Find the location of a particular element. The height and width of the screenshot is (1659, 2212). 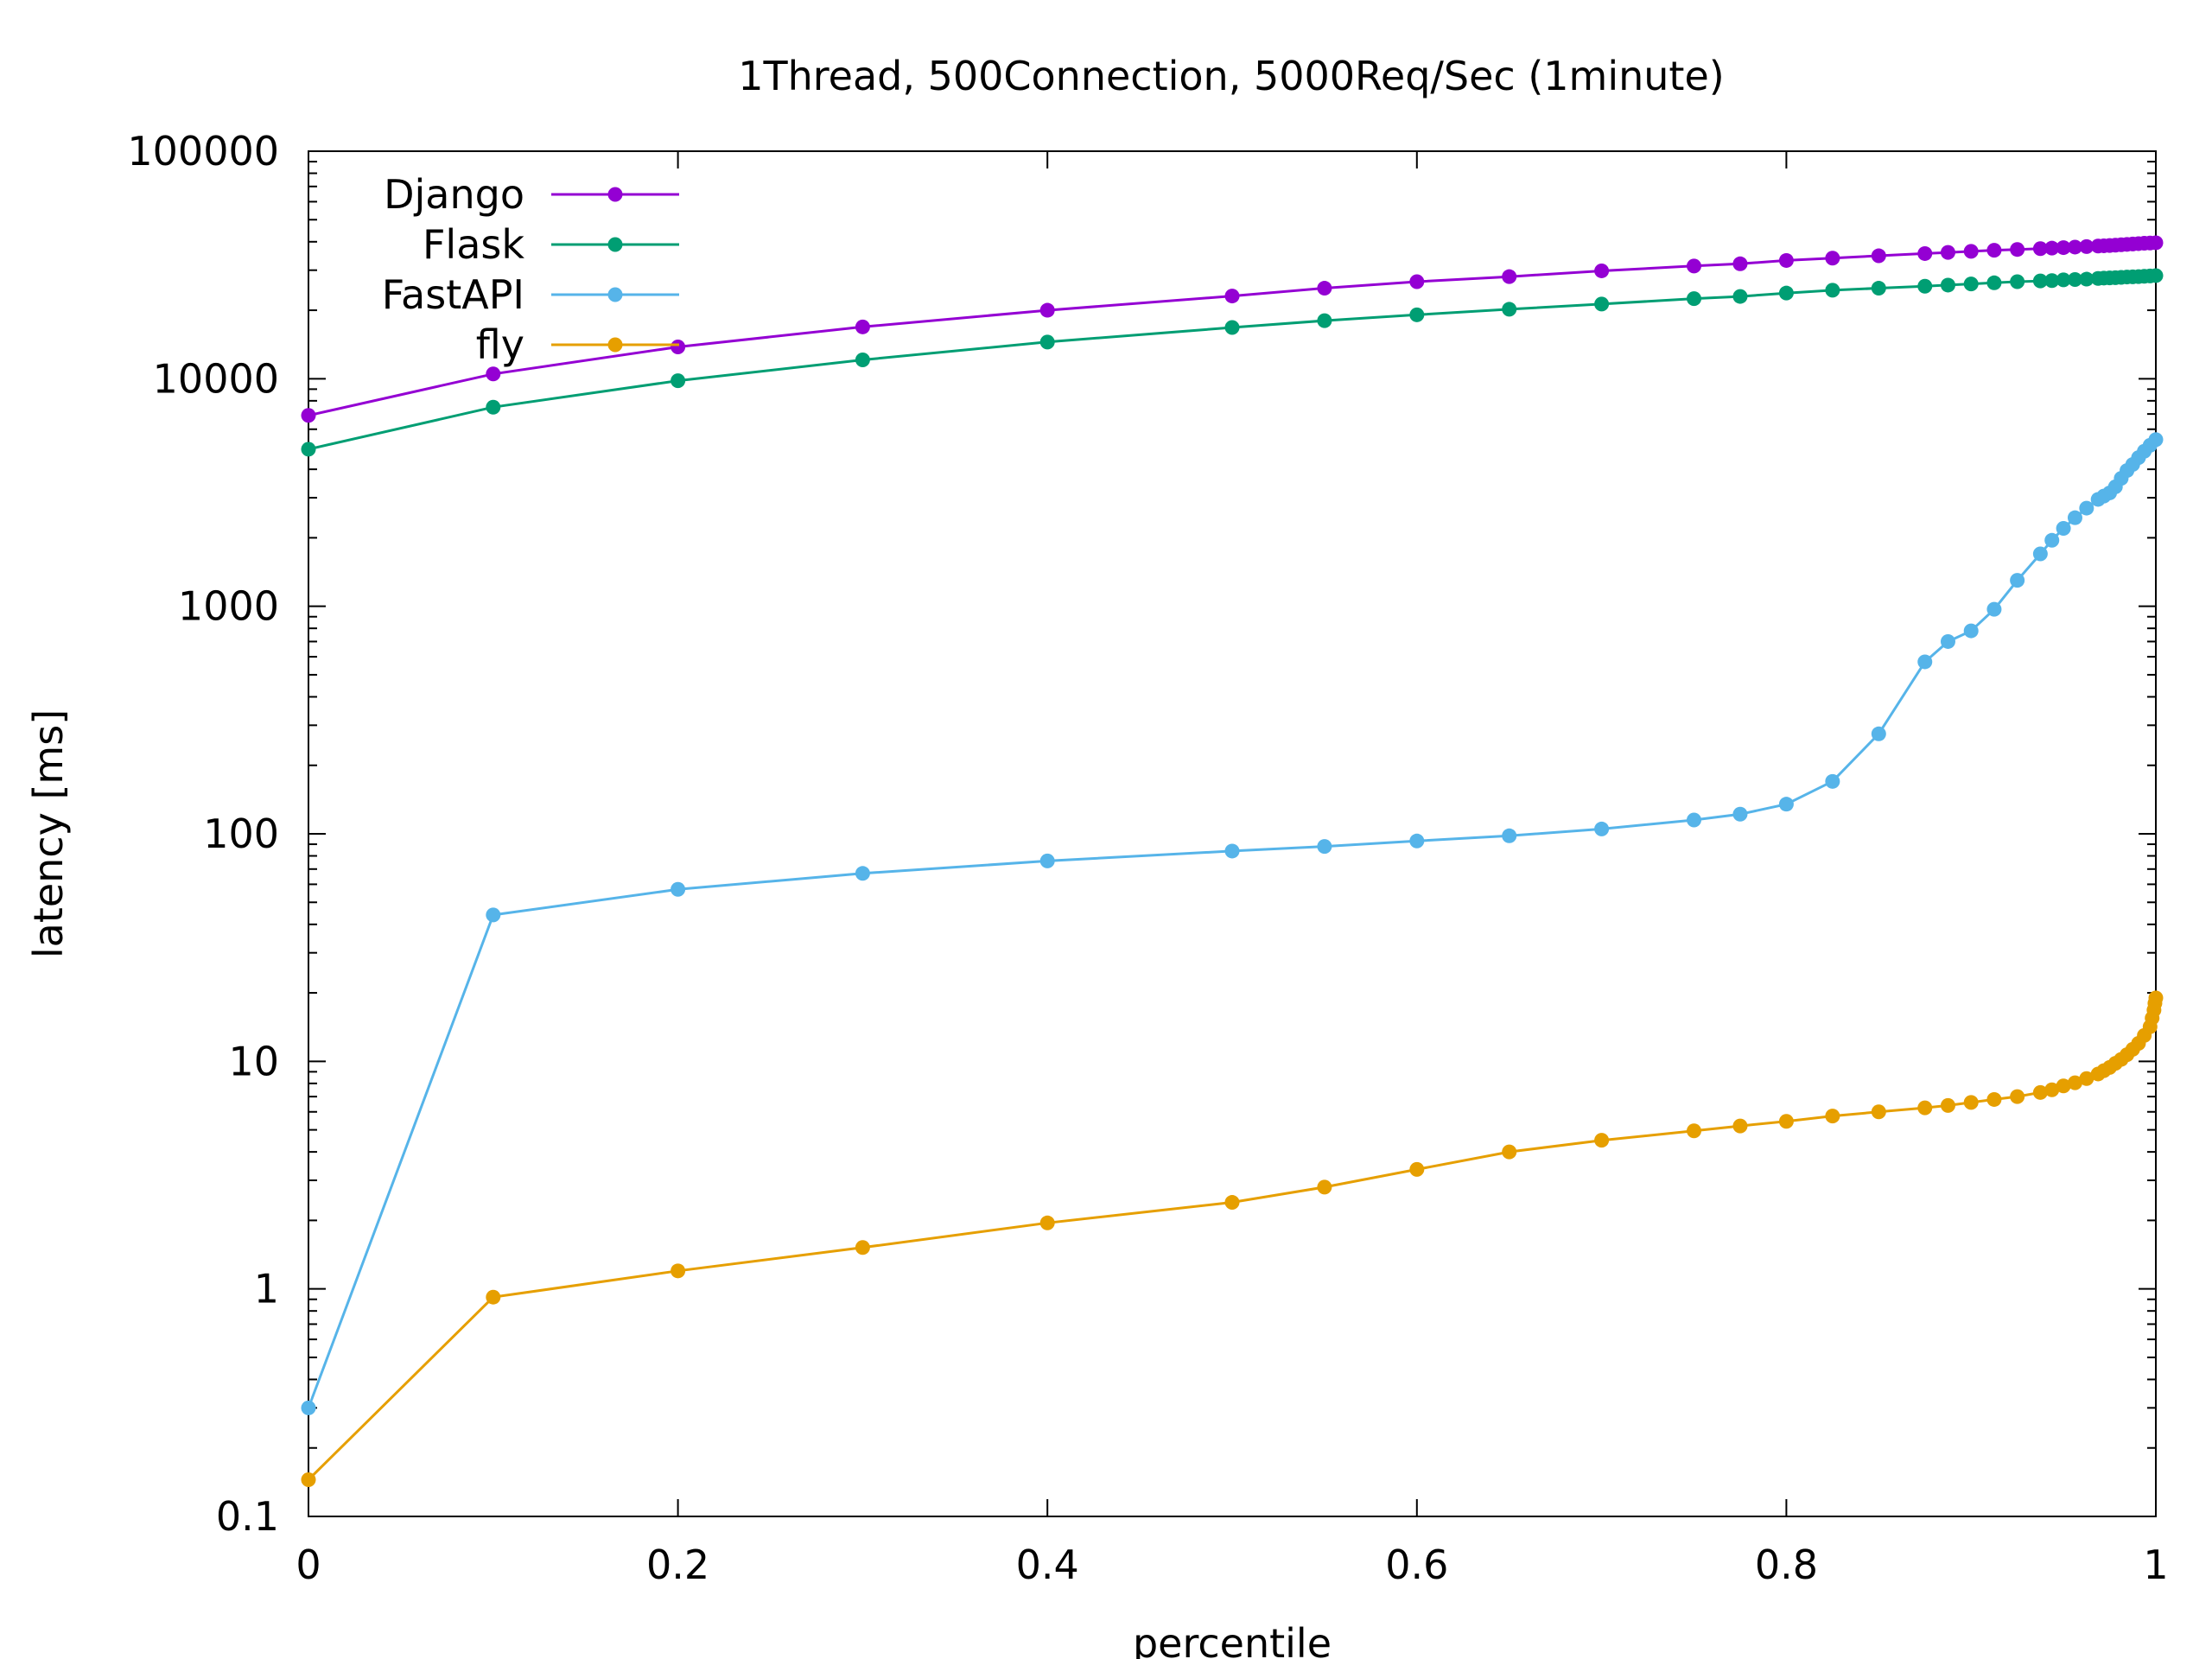

y-tick-label: 10000 is located at coordinates (216, 378).